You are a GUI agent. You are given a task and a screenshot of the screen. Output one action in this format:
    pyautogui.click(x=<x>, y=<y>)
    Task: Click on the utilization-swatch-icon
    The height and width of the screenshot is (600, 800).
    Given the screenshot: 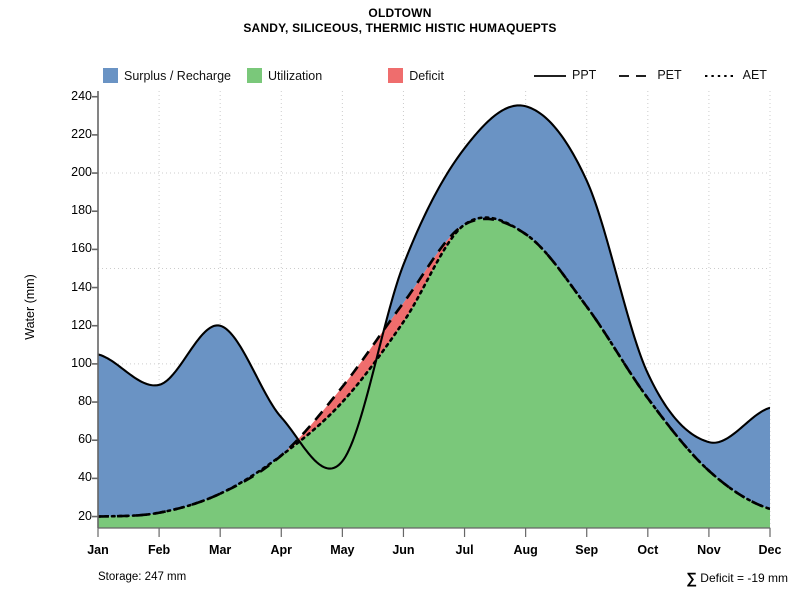 What is the action you would take?
    pyautogui.click(x=255, y=75)
    